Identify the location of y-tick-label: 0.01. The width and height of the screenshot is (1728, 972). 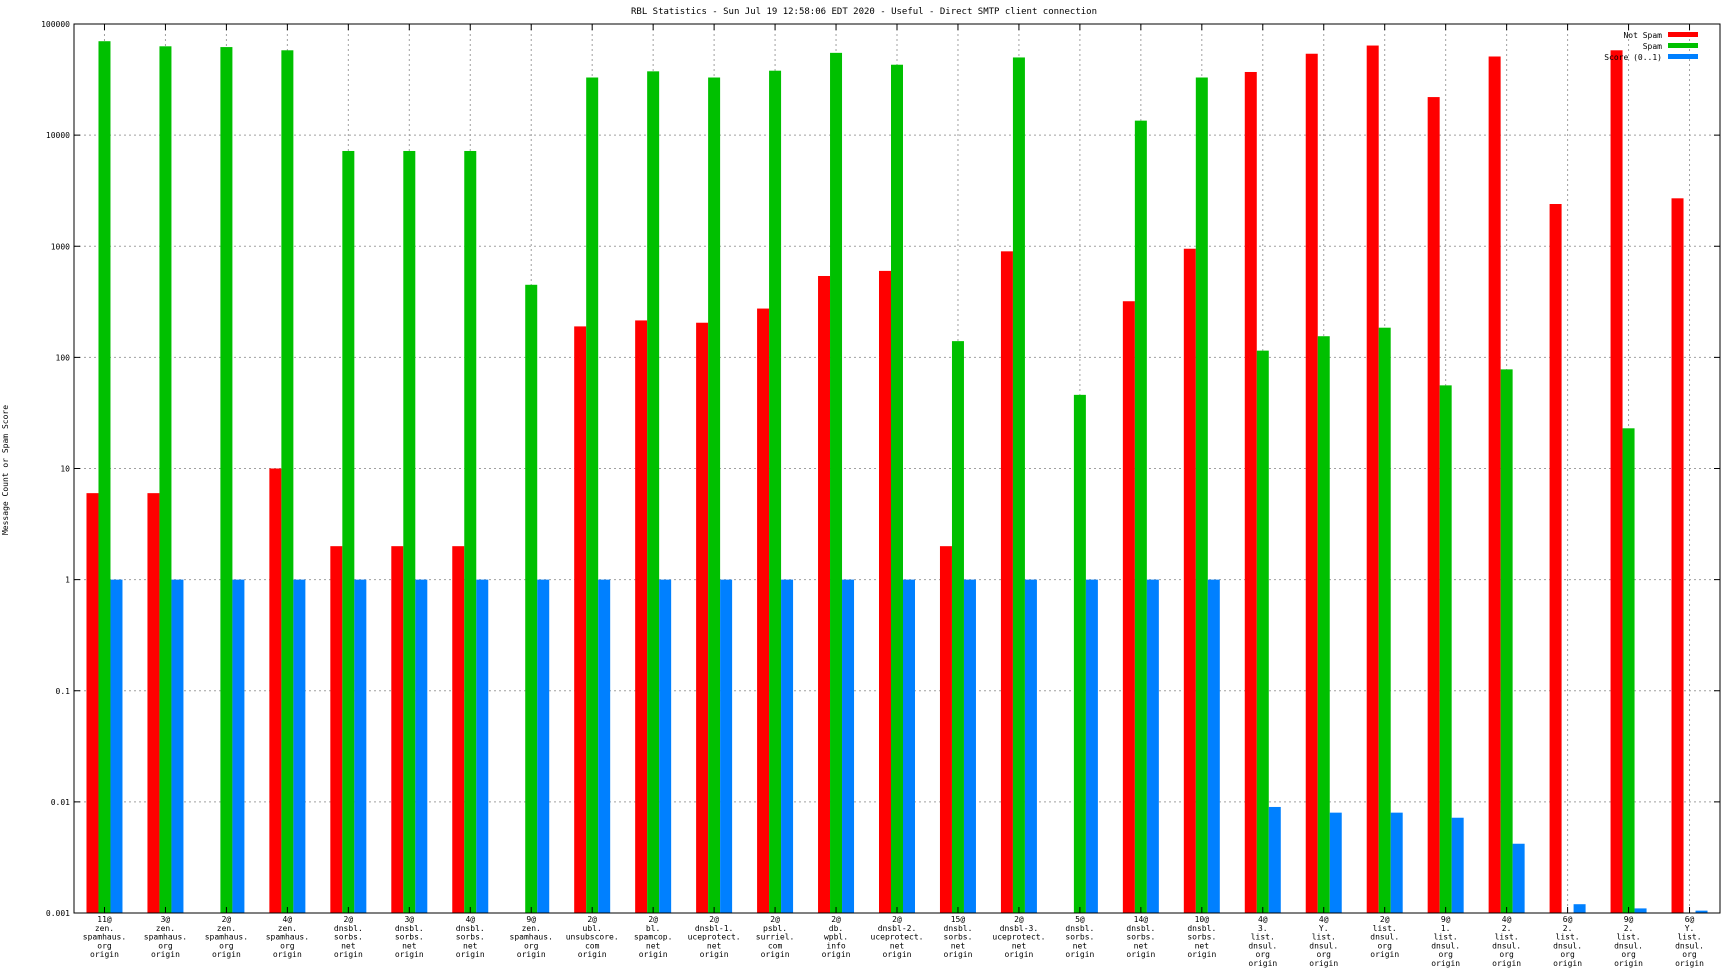
(60, 802).